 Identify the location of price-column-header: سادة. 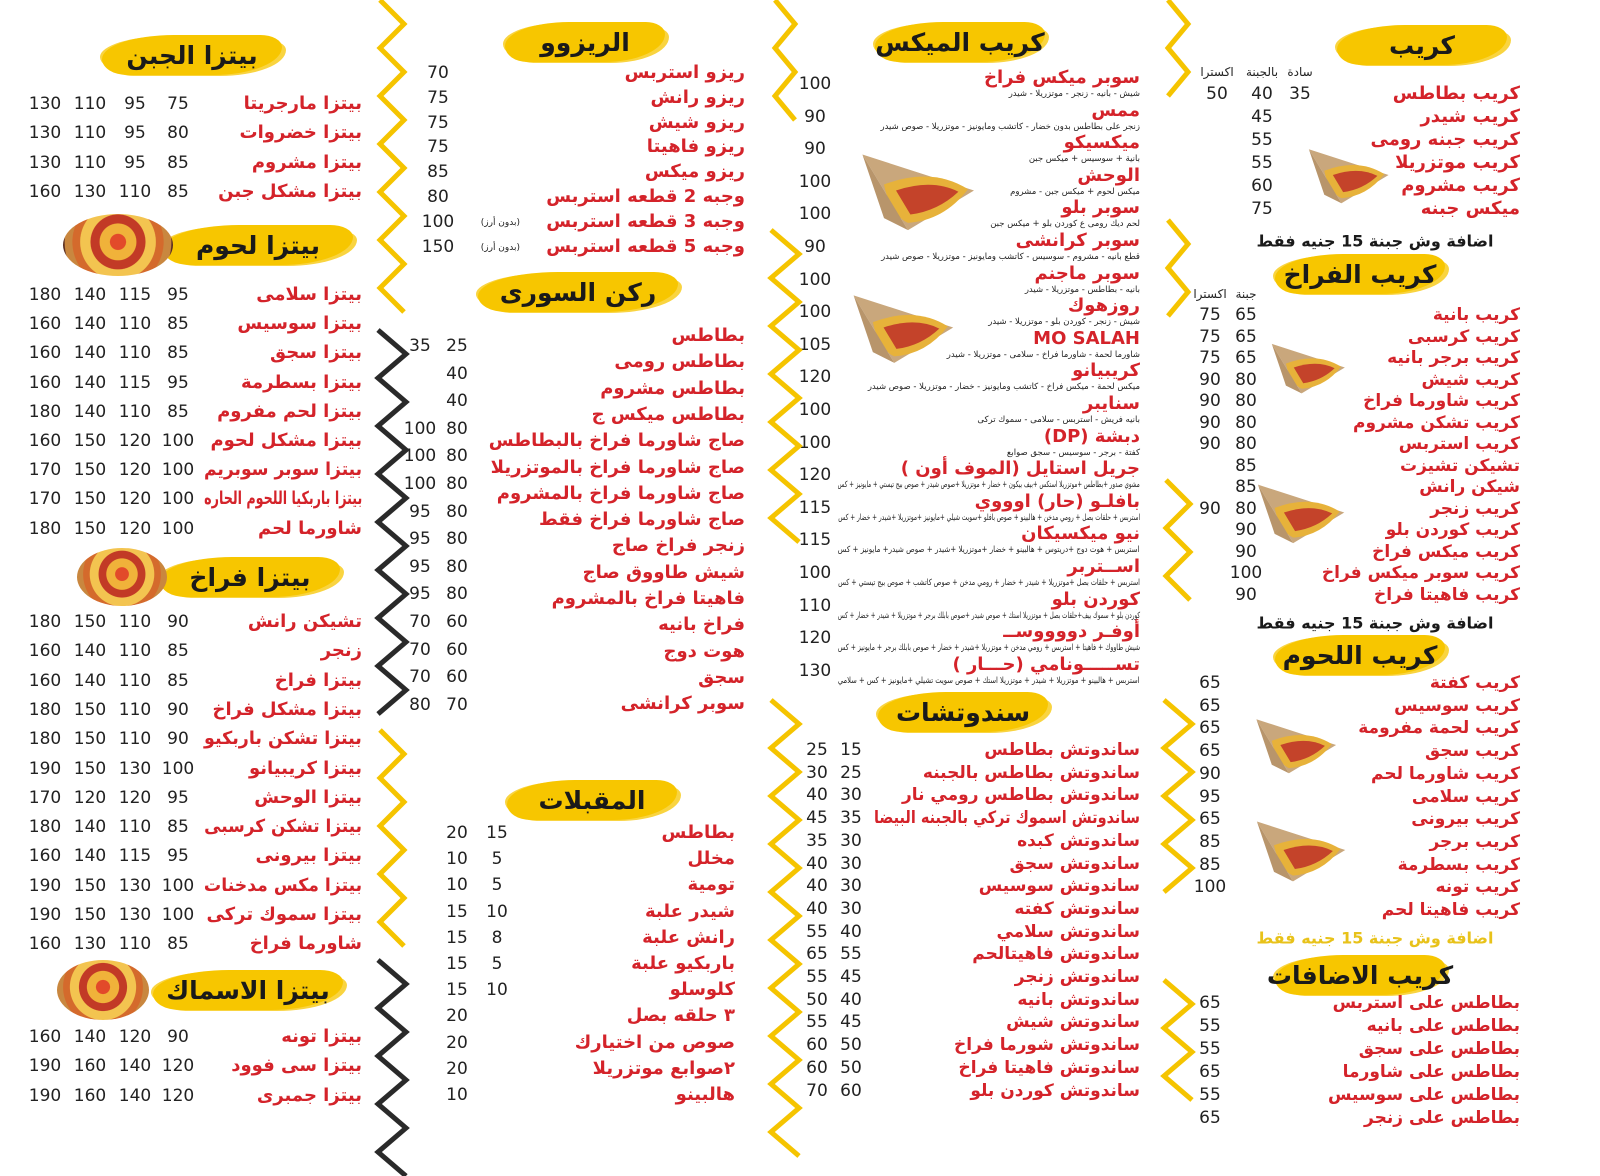
(1300, 72).